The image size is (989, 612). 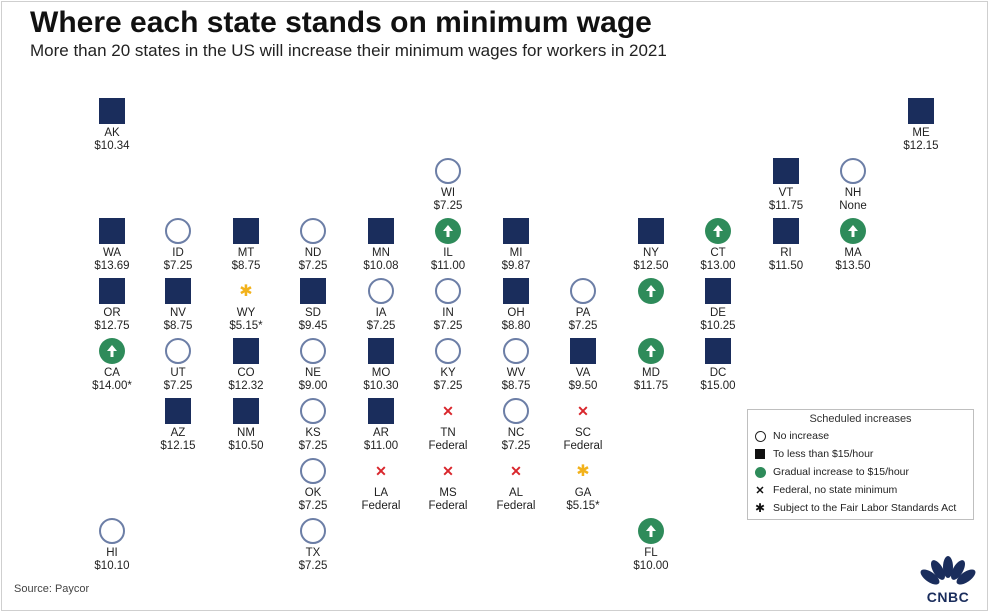 What do you see at coordinates (313, 313) in the screenshot?
I see `state-code: SD` at bounding box center [313, 313].